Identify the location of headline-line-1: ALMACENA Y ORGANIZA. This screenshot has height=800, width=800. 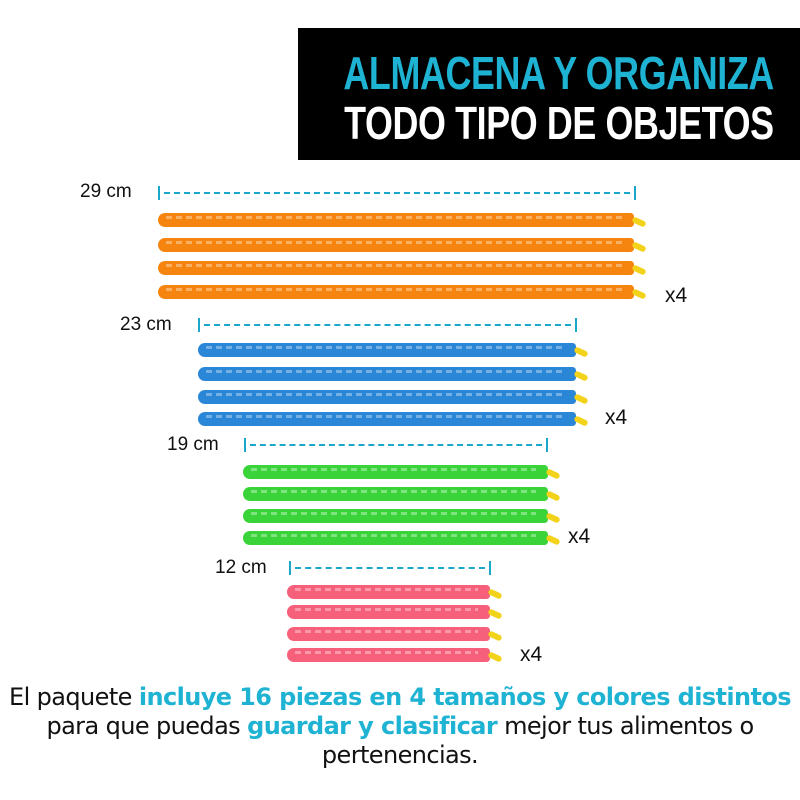
(559, 73).